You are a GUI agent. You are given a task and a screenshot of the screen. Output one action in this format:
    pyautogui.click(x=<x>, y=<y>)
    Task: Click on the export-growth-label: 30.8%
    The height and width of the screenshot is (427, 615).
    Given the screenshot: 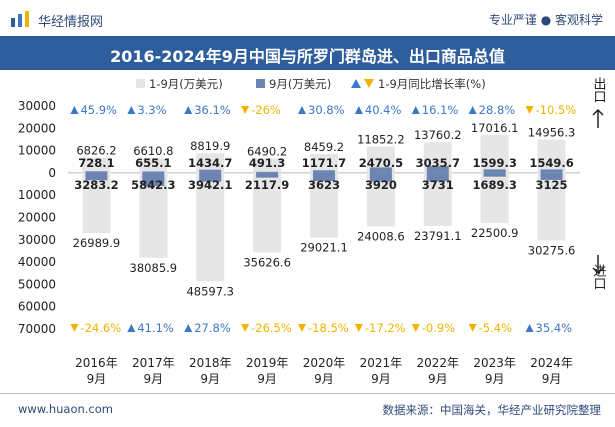 What is the action you would take?
    pyautogui.click(x=326, y=110)
    